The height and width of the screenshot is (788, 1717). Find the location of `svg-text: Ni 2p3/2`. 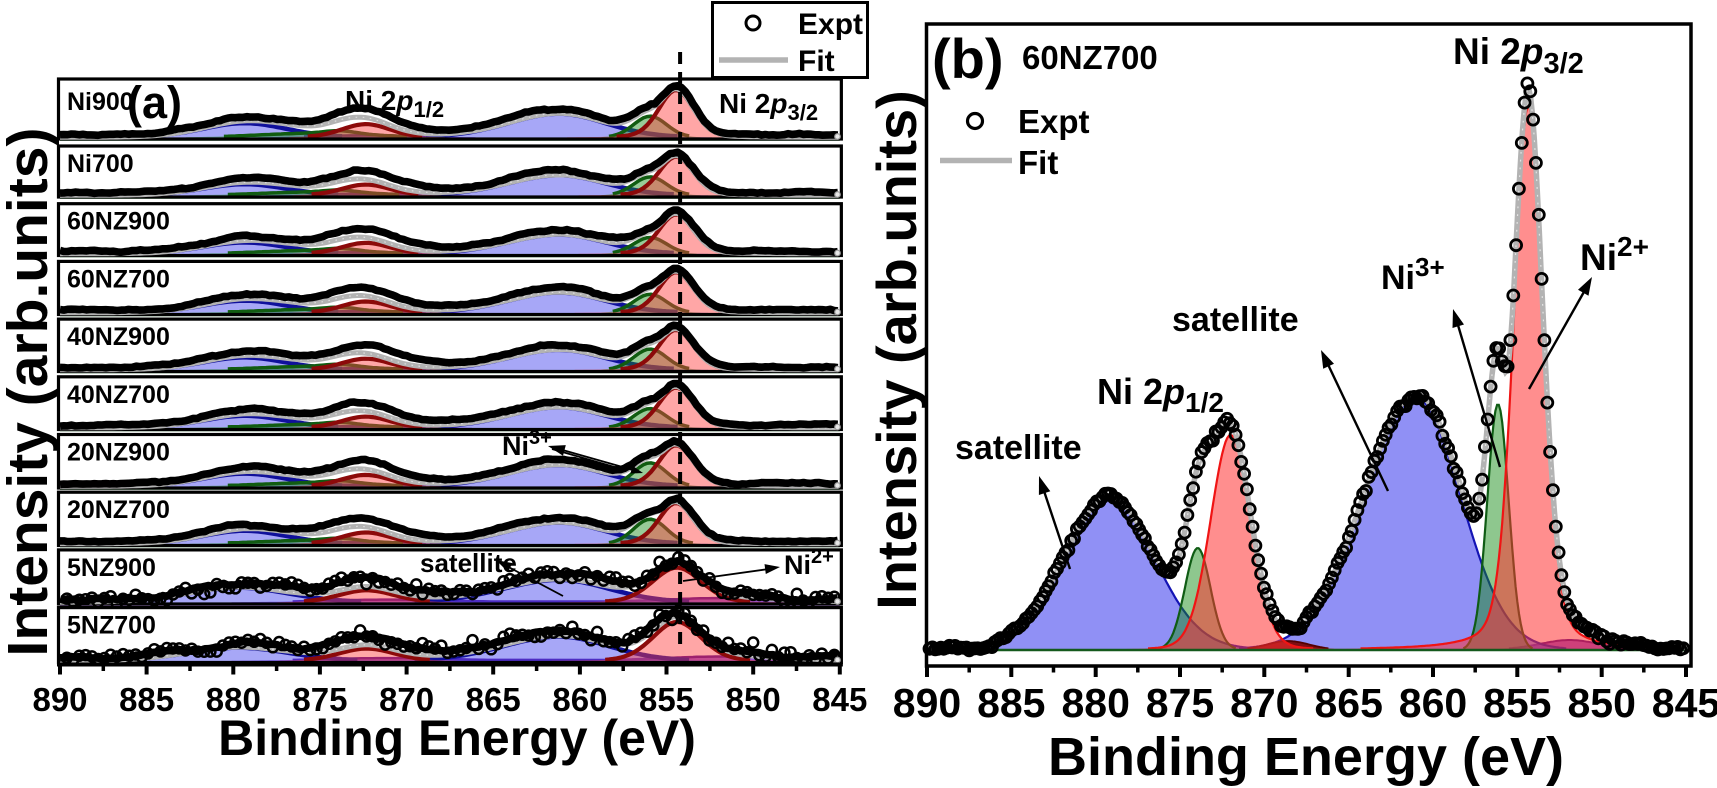

svg-text: Ni 2p3/2 is located at coordinates (1518, 55).